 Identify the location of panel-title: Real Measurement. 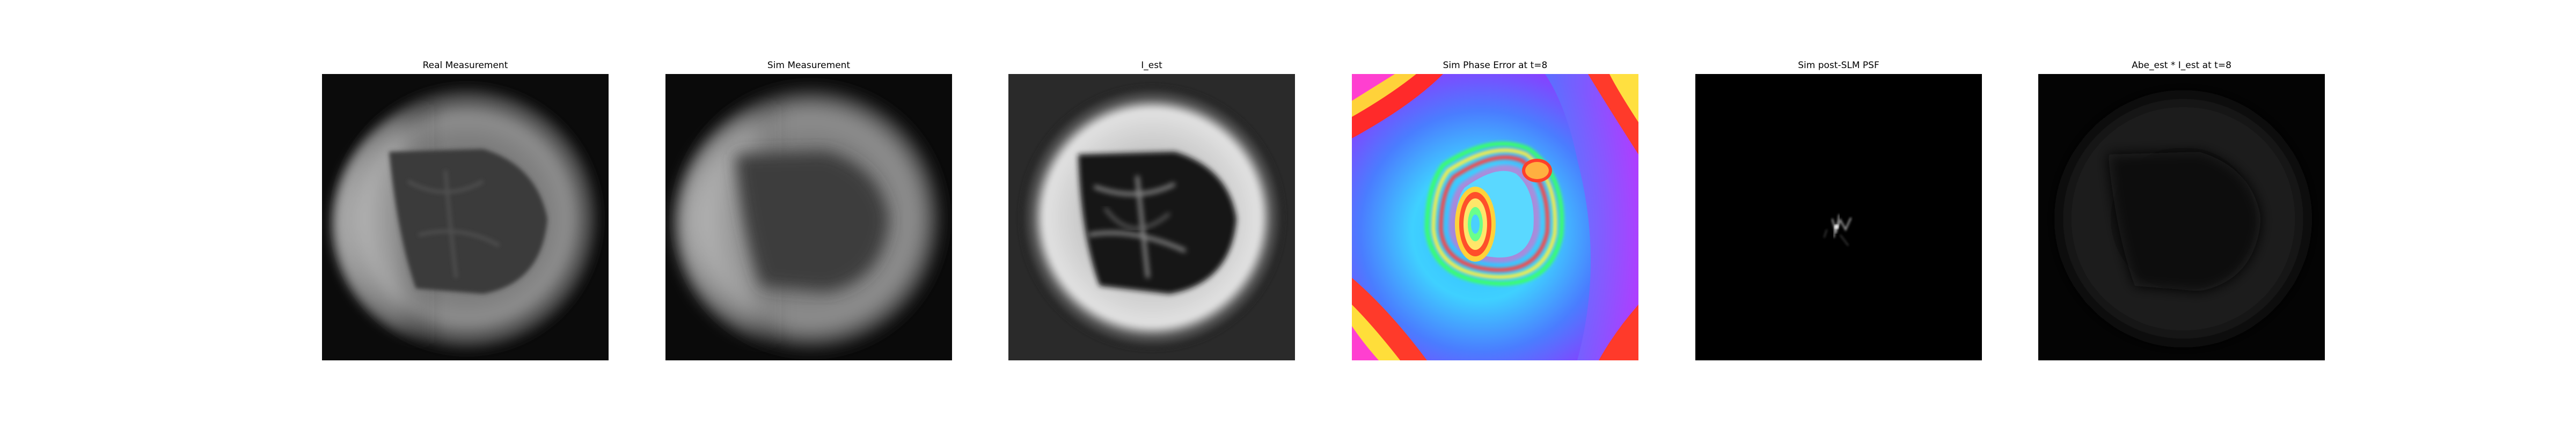
(465, 65).